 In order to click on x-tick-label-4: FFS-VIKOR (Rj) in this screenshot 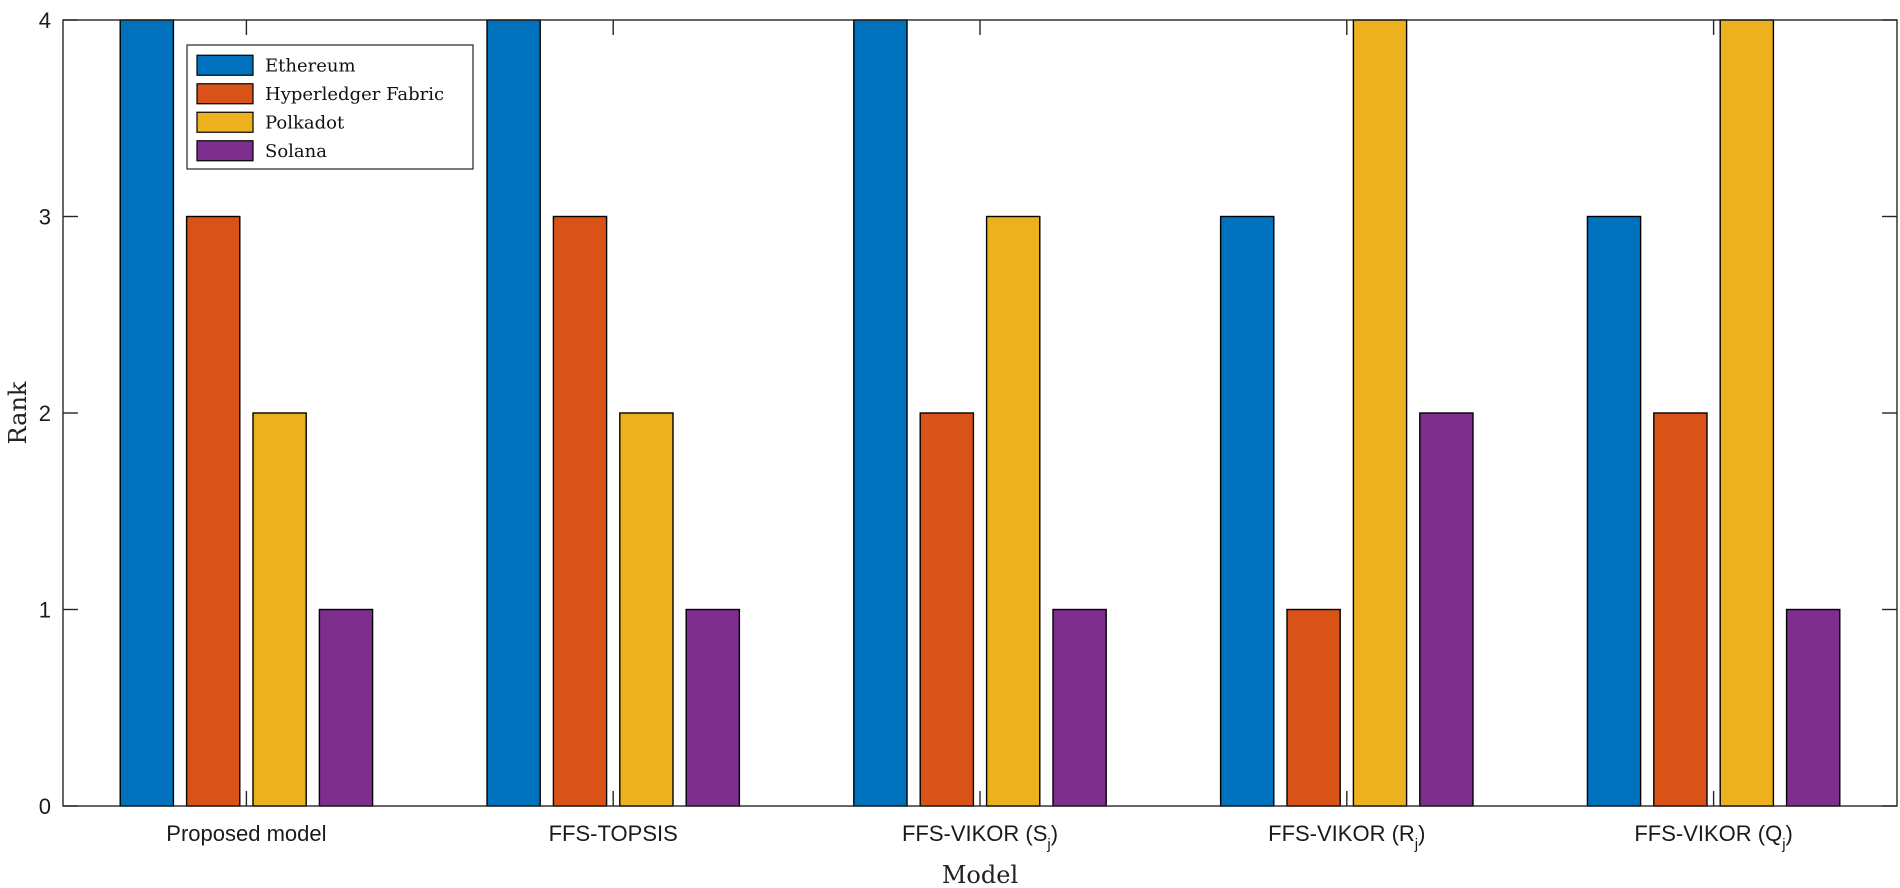, I will do `click(1346, 837)`.